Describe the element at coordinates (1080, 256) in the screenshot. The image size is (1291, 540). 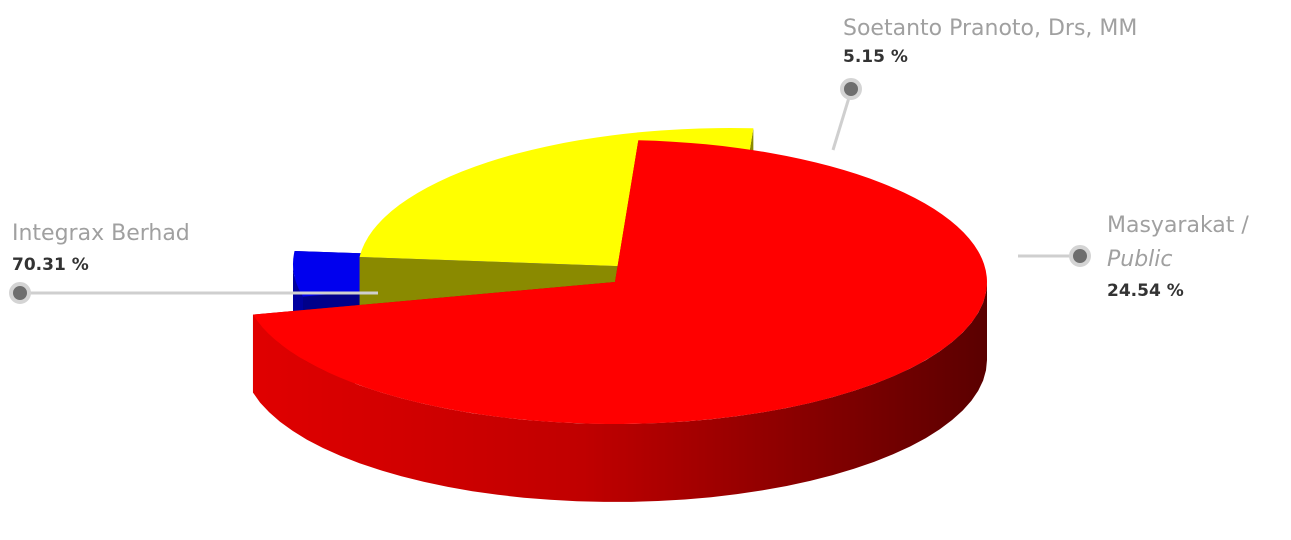
I see `leader-dot-public` at that location.